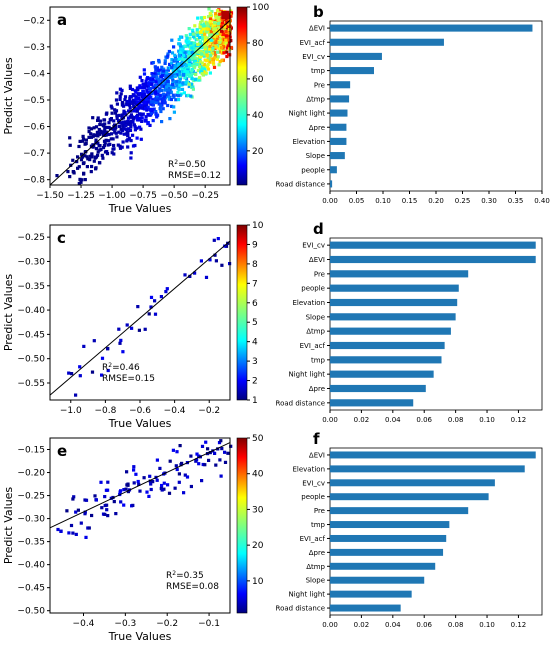 The width and height of the screenshot is (550, 645). I want to click on category-label: Road distance, so click(300, 403).